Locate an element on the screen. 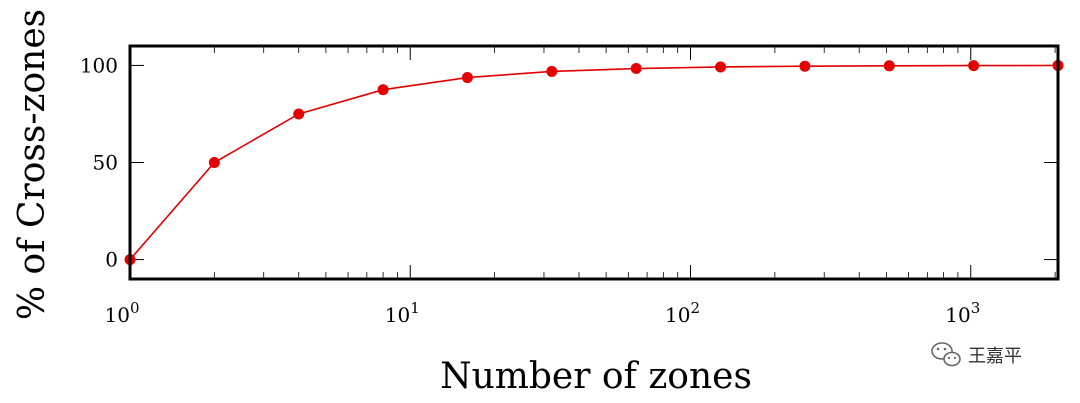 This screenshot has height=403, width=1080. x-tick-label: 10¹ is located at coordinates (402, 313).